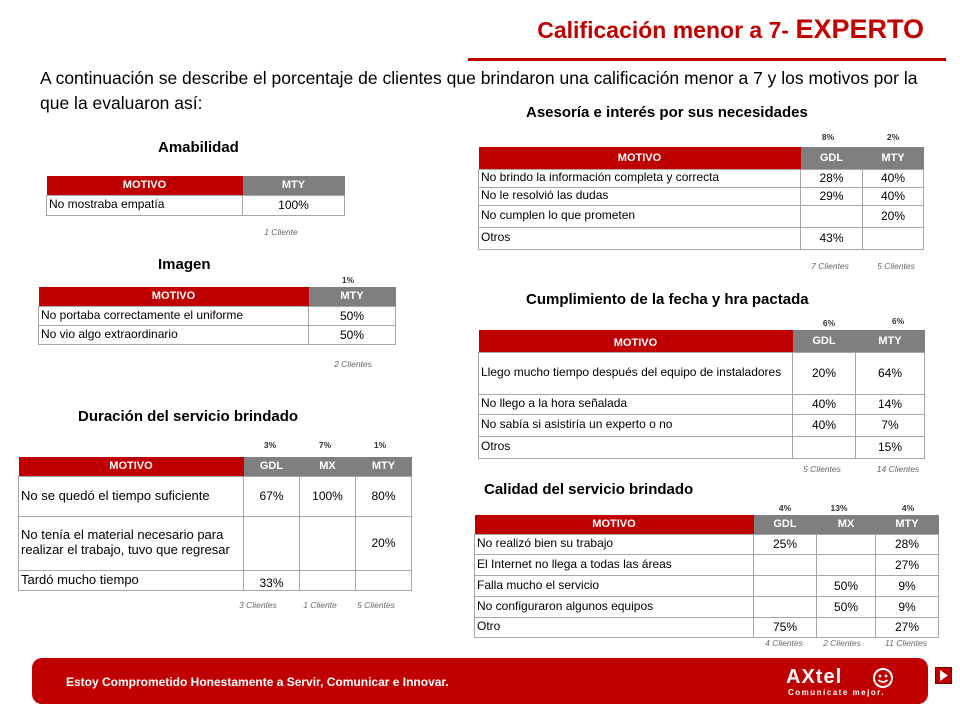  I want to click on table-row: No le resolvió las dudas 29% 40%, so click(701, 196).